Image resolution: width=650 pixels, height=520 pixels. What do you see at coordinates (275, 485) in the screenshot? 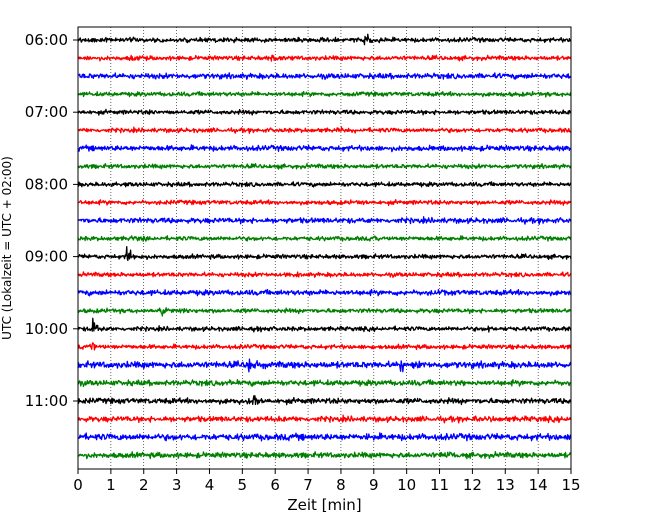
I see `x-tick-label-6: 6` at bounding box center [275, 485].